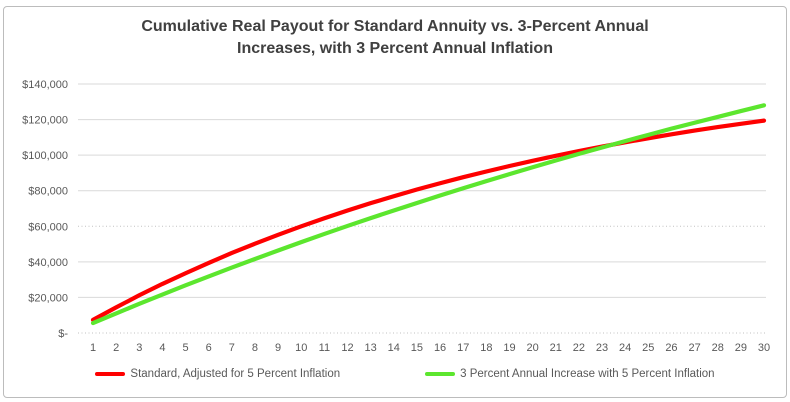 The image size is (790, 402). I want to click on x-tick-label: 20, so click(532, 348).